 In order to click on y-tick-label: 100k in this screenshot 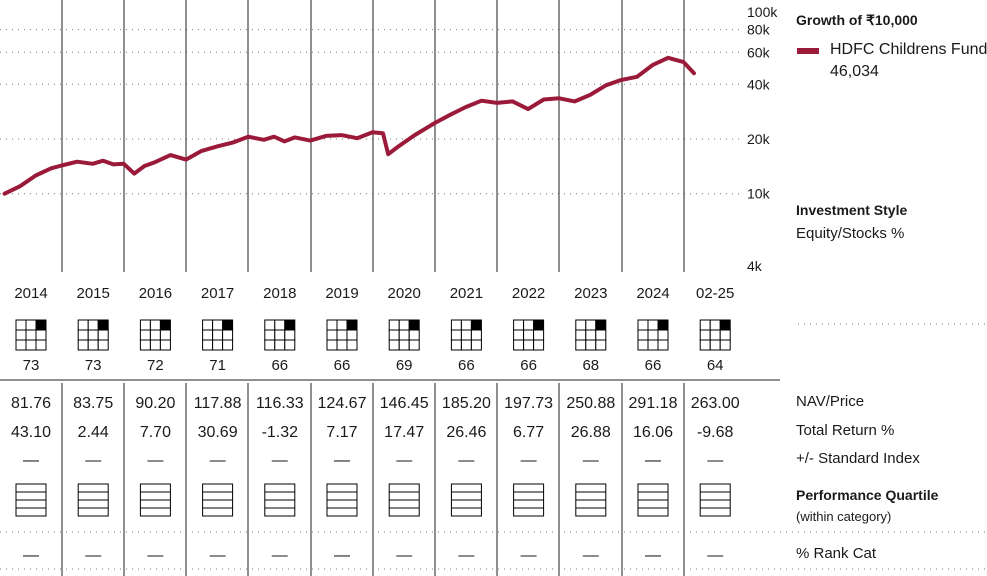, I will do `click(762, 12)`.